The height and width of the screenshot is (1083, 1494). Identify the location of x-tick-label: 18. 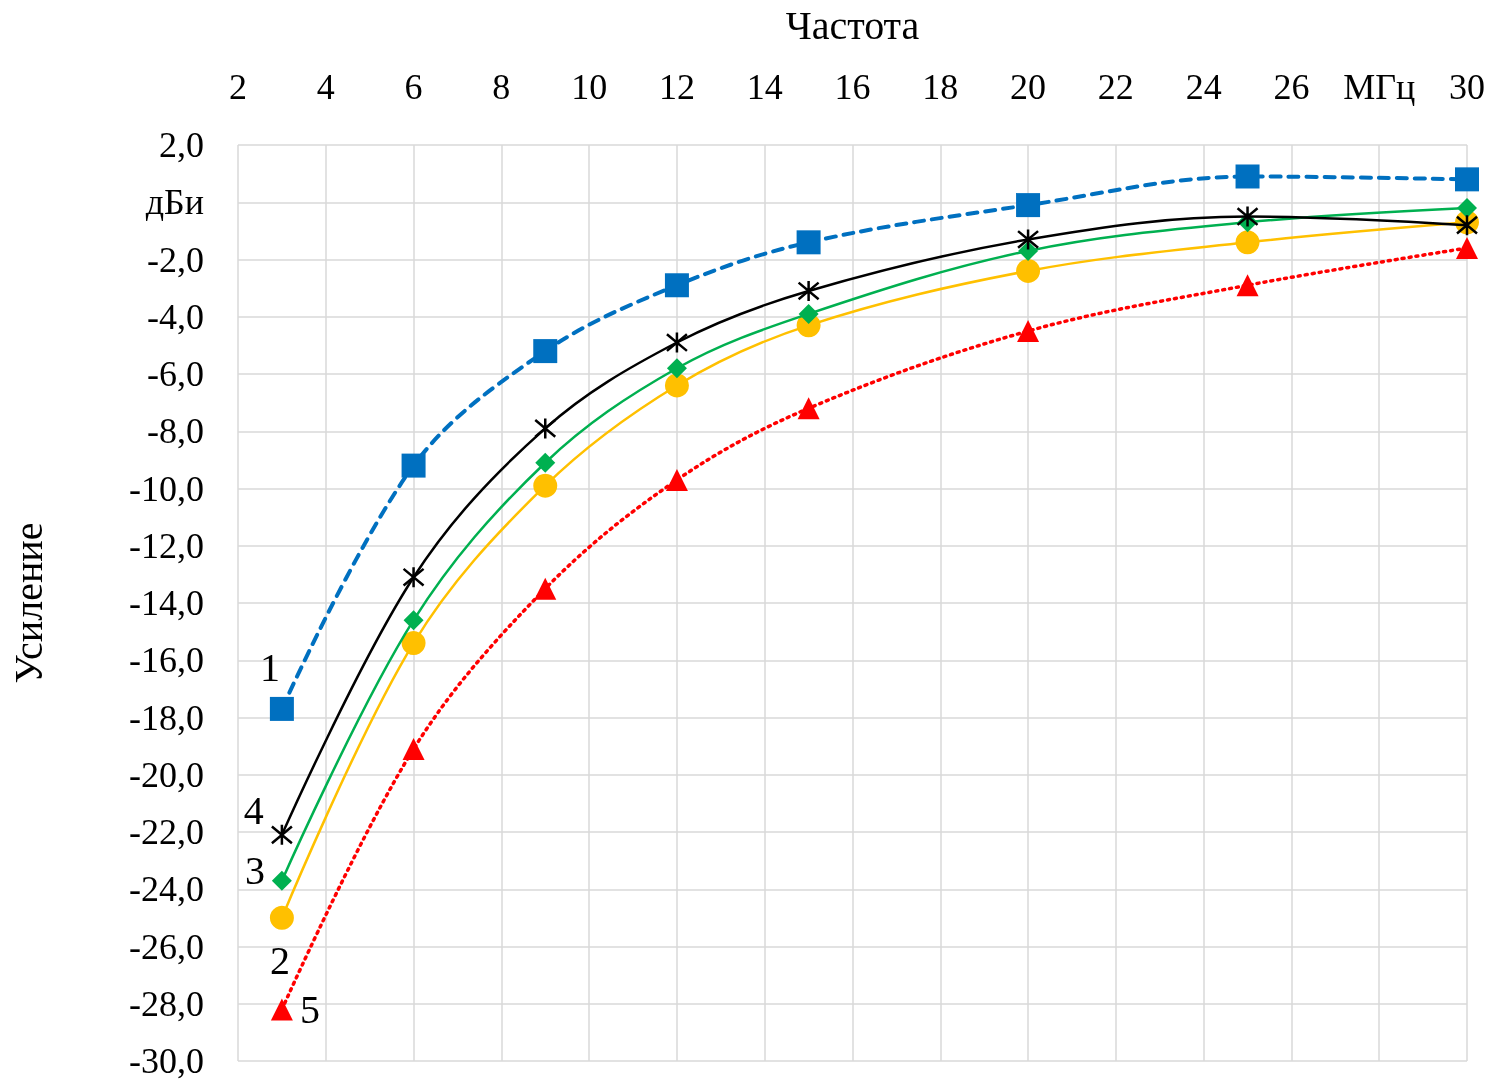
(940, 87).